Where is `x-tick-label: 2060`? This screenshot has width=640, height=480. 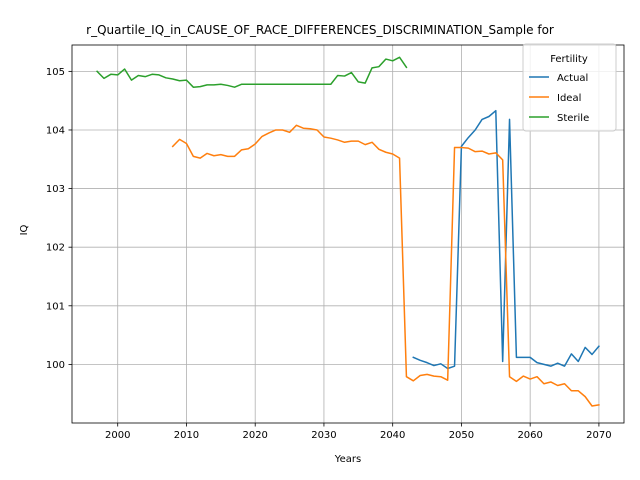 x-tick-label: 2060 is located at coordinates (529, 435).